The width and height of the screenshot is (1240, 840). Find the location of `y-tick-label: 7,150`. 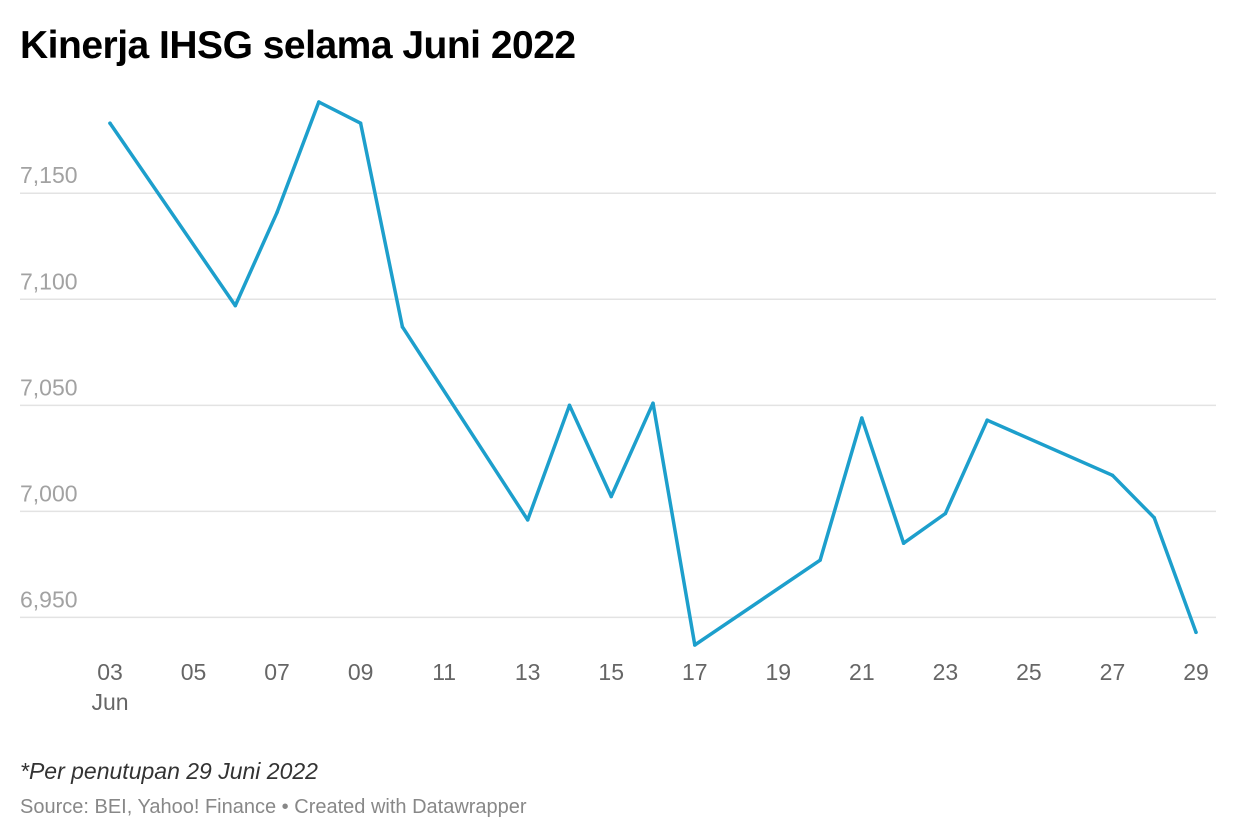

y-tick-label: 7,150 is located at coordinates (49, 175).